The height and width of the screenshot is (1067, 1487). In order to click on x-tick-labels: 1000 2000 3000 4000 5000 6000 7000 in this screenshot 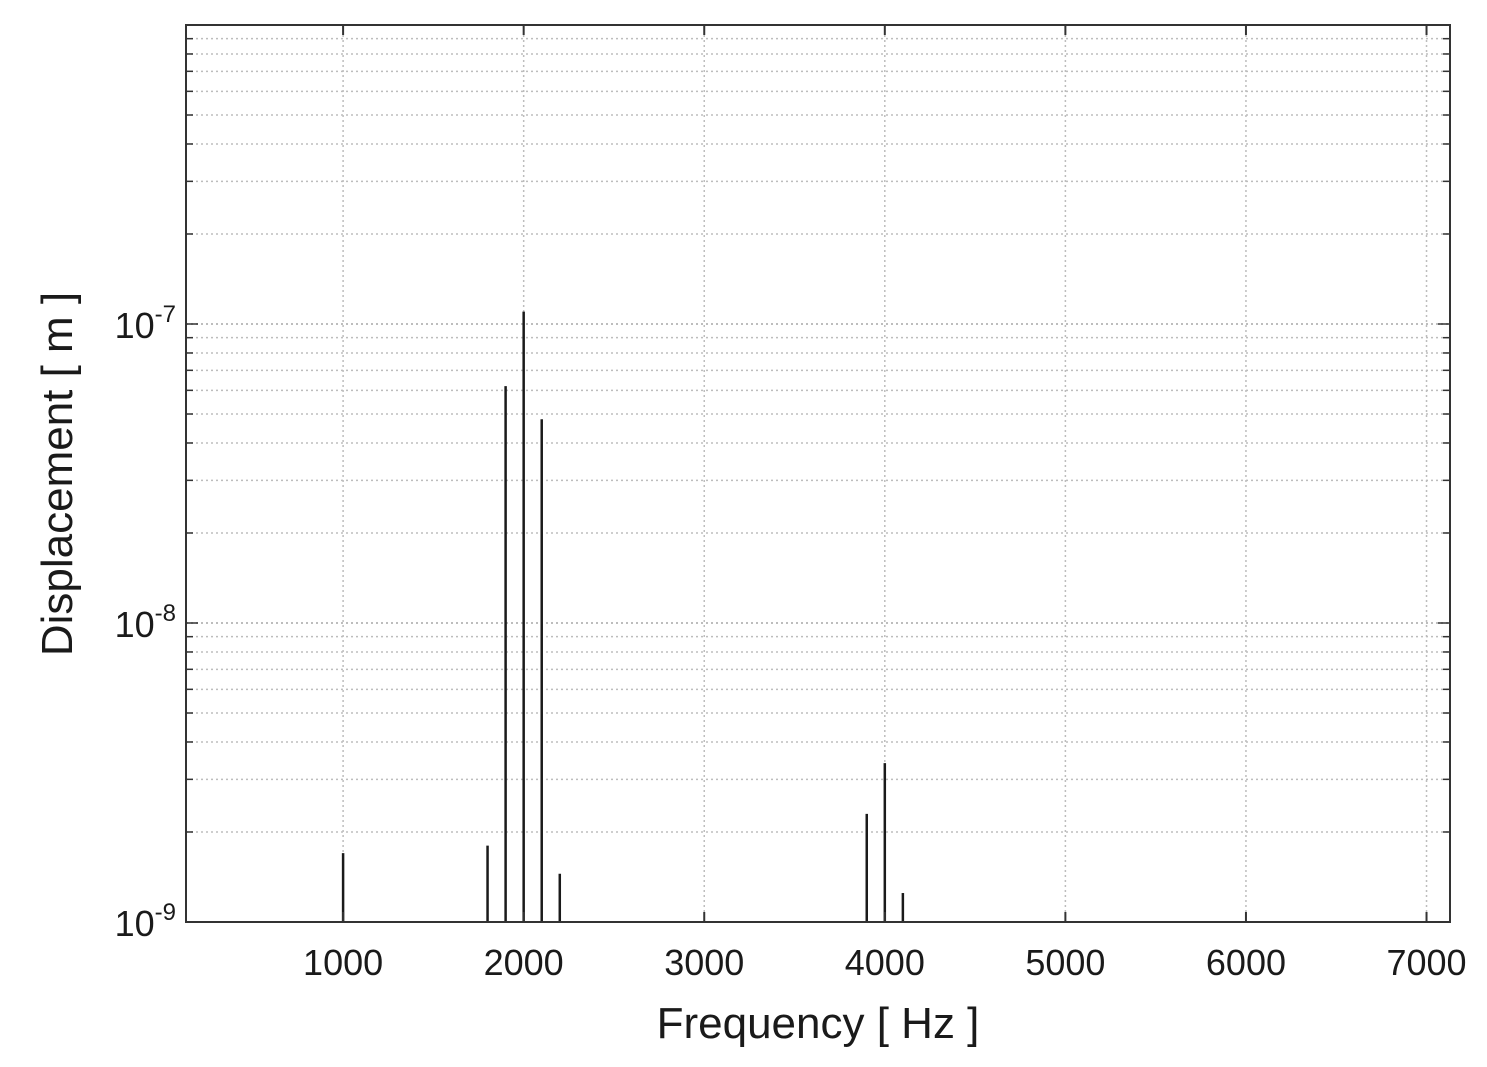, I will do `click(885, 962)`.